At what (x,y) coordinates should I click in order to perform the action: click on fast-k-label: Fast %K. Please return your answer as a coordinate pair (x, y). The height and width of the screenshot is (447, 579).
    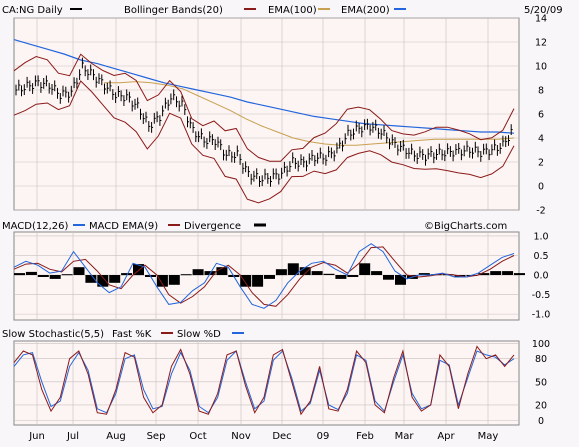
    Looking at the image, I should click on (132, 334).